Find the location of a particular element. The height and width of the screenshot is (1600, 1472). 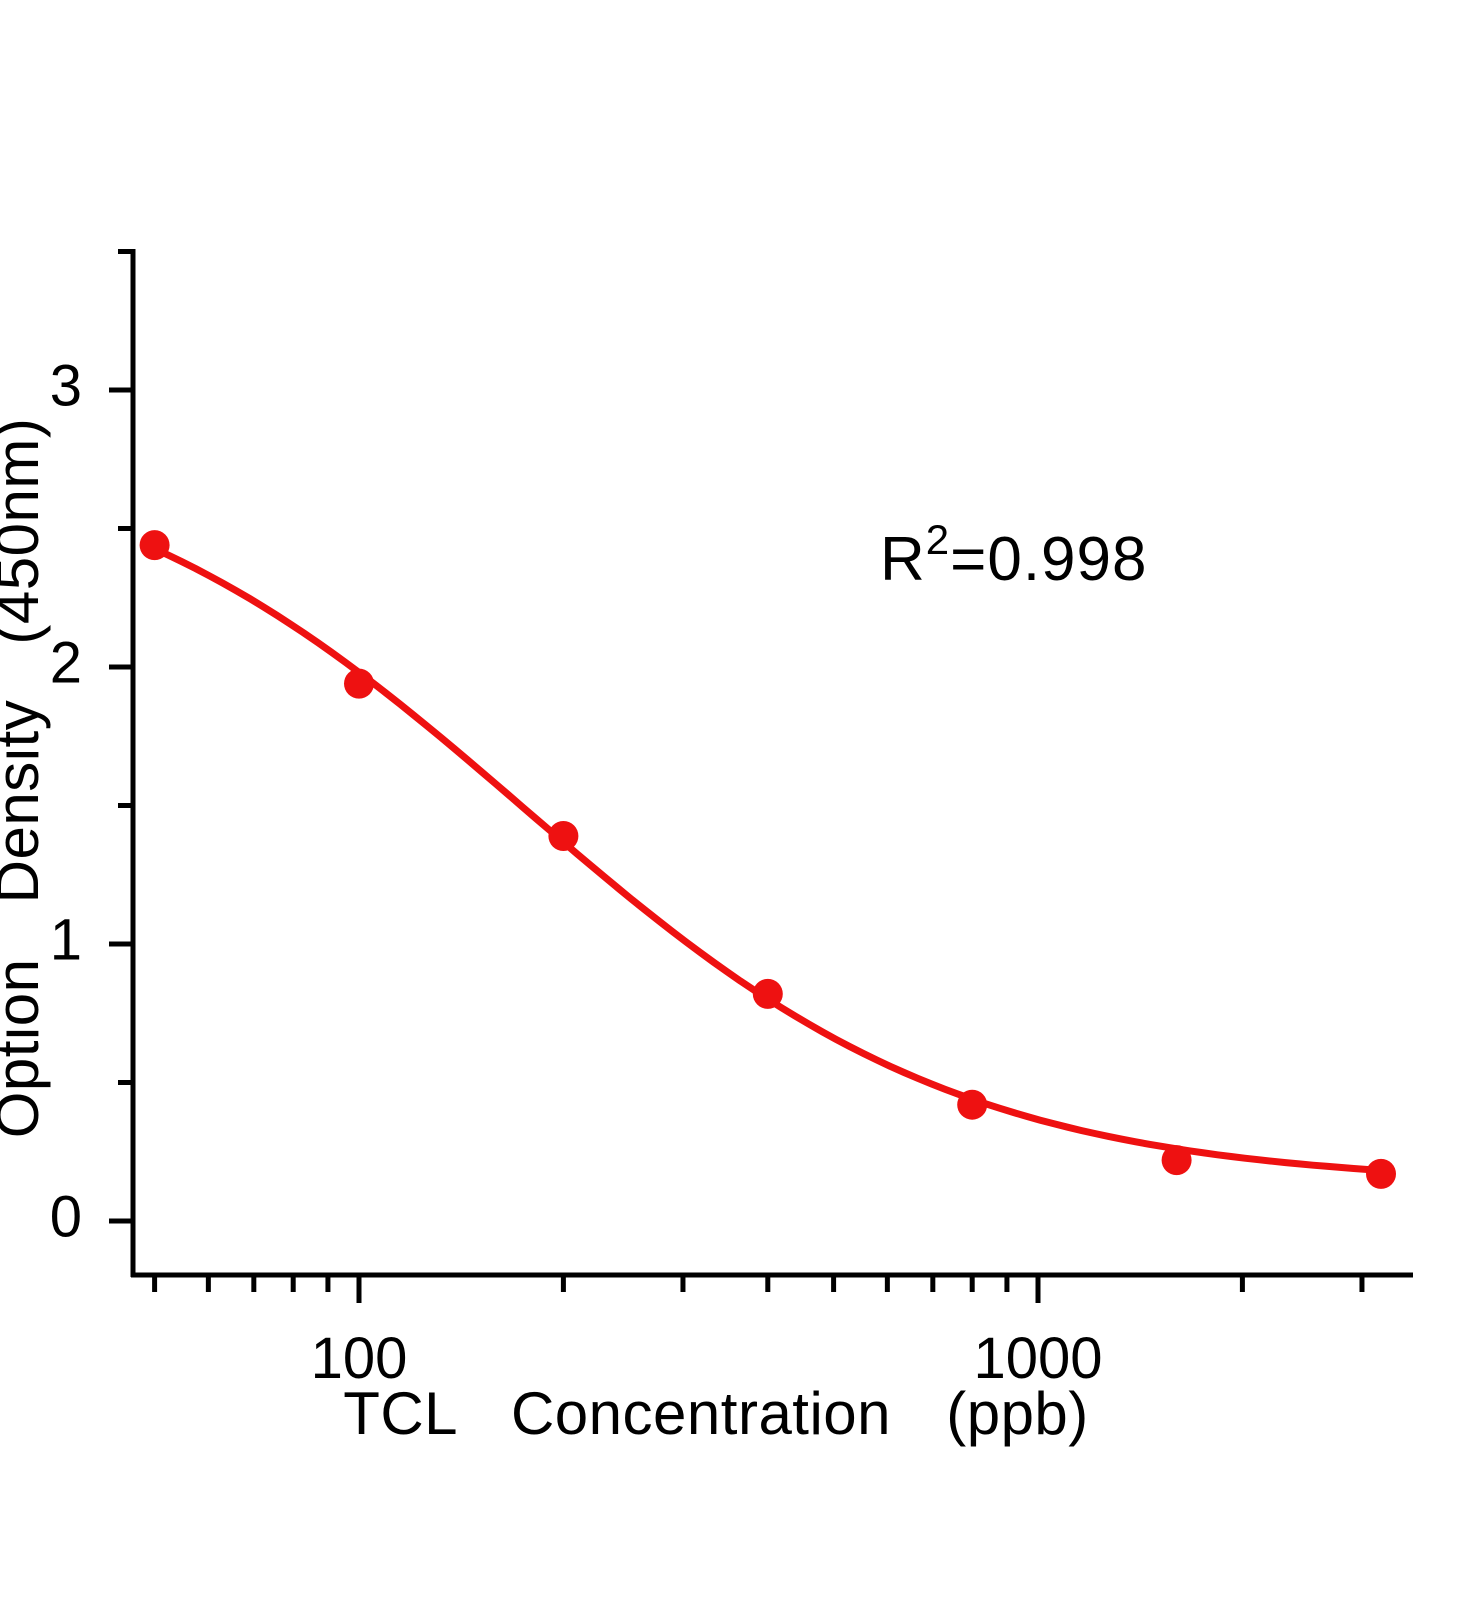

r-squared-annotation: R2=0.998 is located at coordinates (1014, 555).